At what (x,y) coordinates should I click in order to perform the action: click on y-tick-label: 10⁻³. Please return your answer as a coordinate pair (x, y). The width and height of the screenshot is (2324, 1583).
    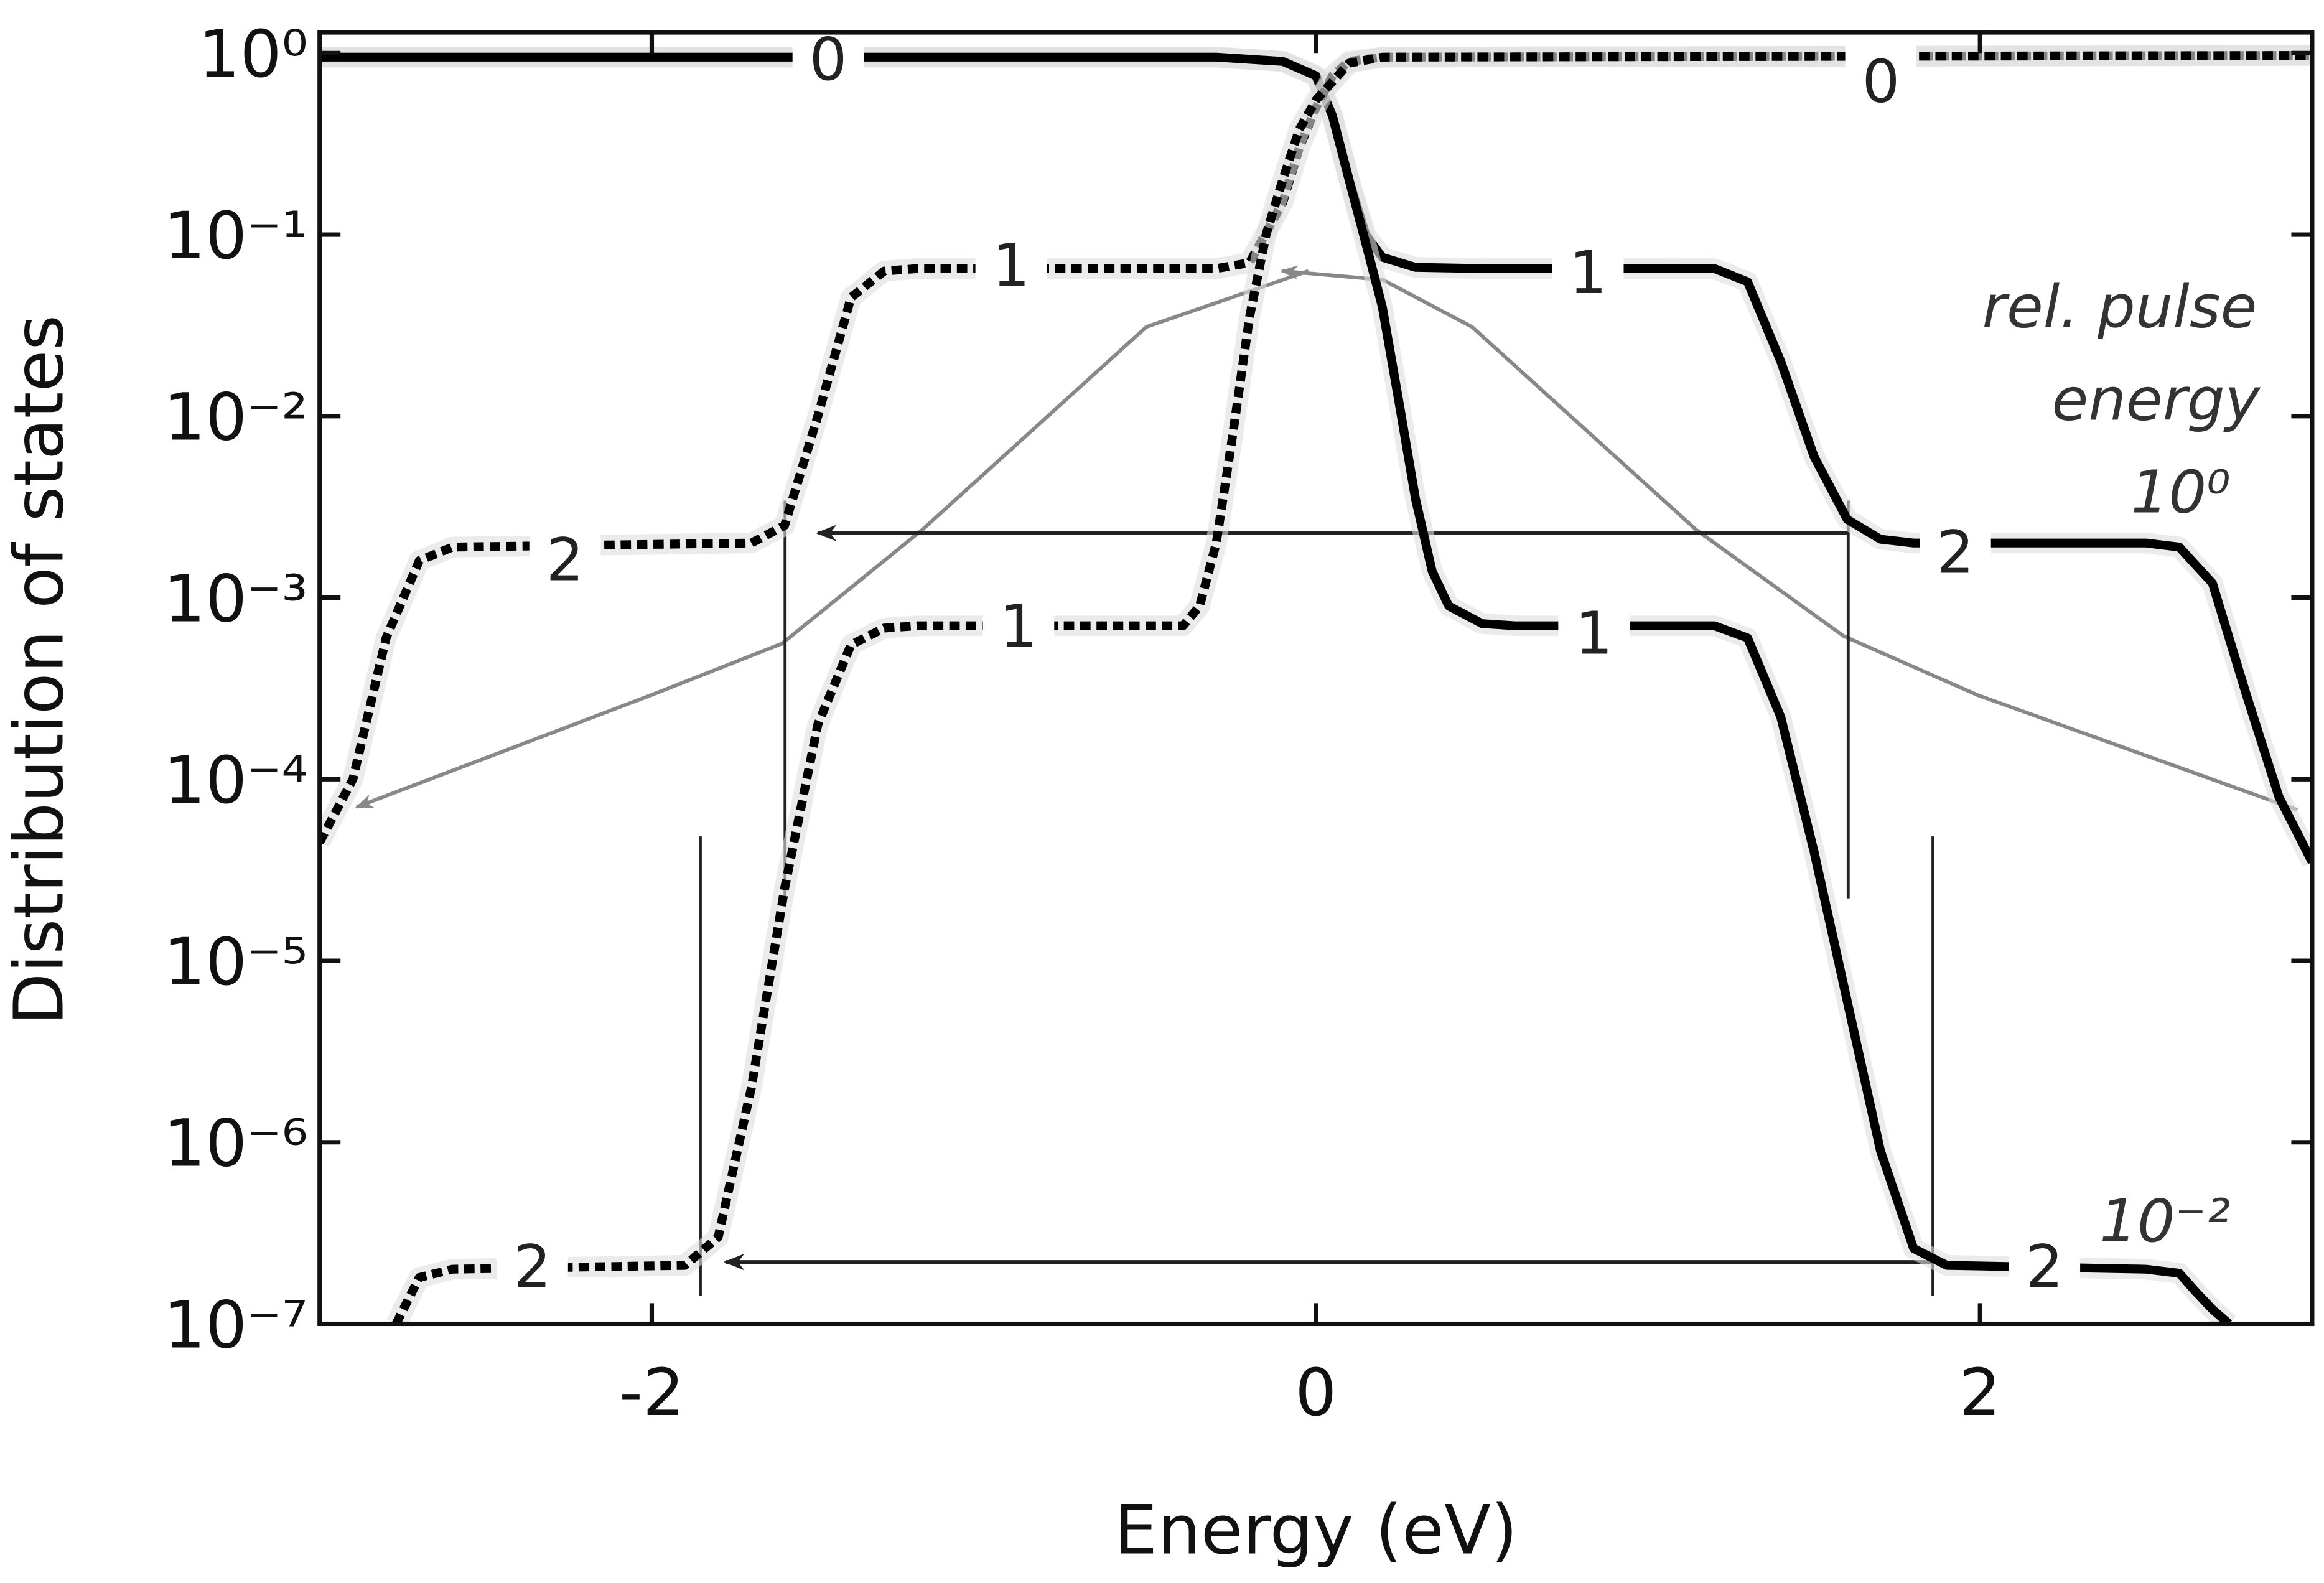
    Looking at the image, I should click on (236, 599).